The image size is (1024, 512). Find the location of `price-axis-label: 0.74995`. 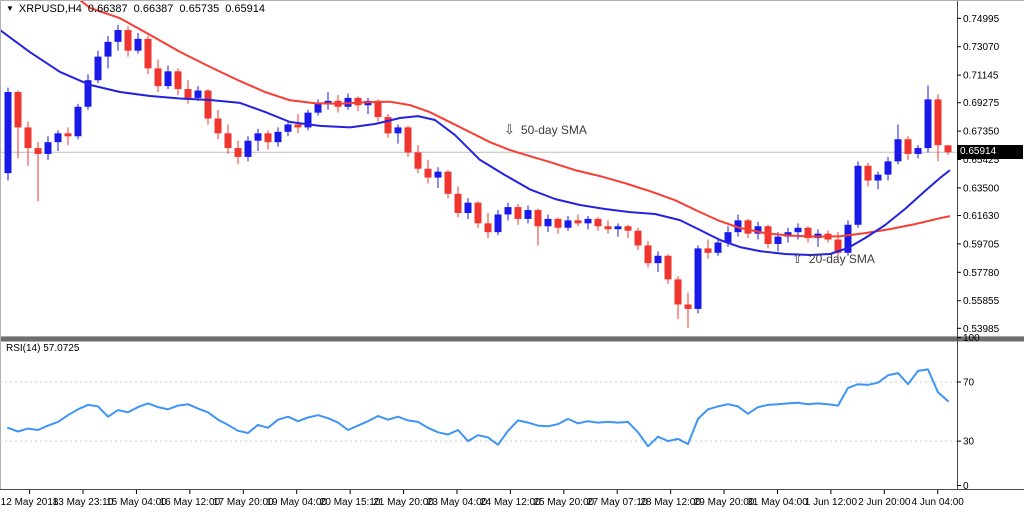

price-axis-label: 0.74995 is located at coordinates (981, 19).